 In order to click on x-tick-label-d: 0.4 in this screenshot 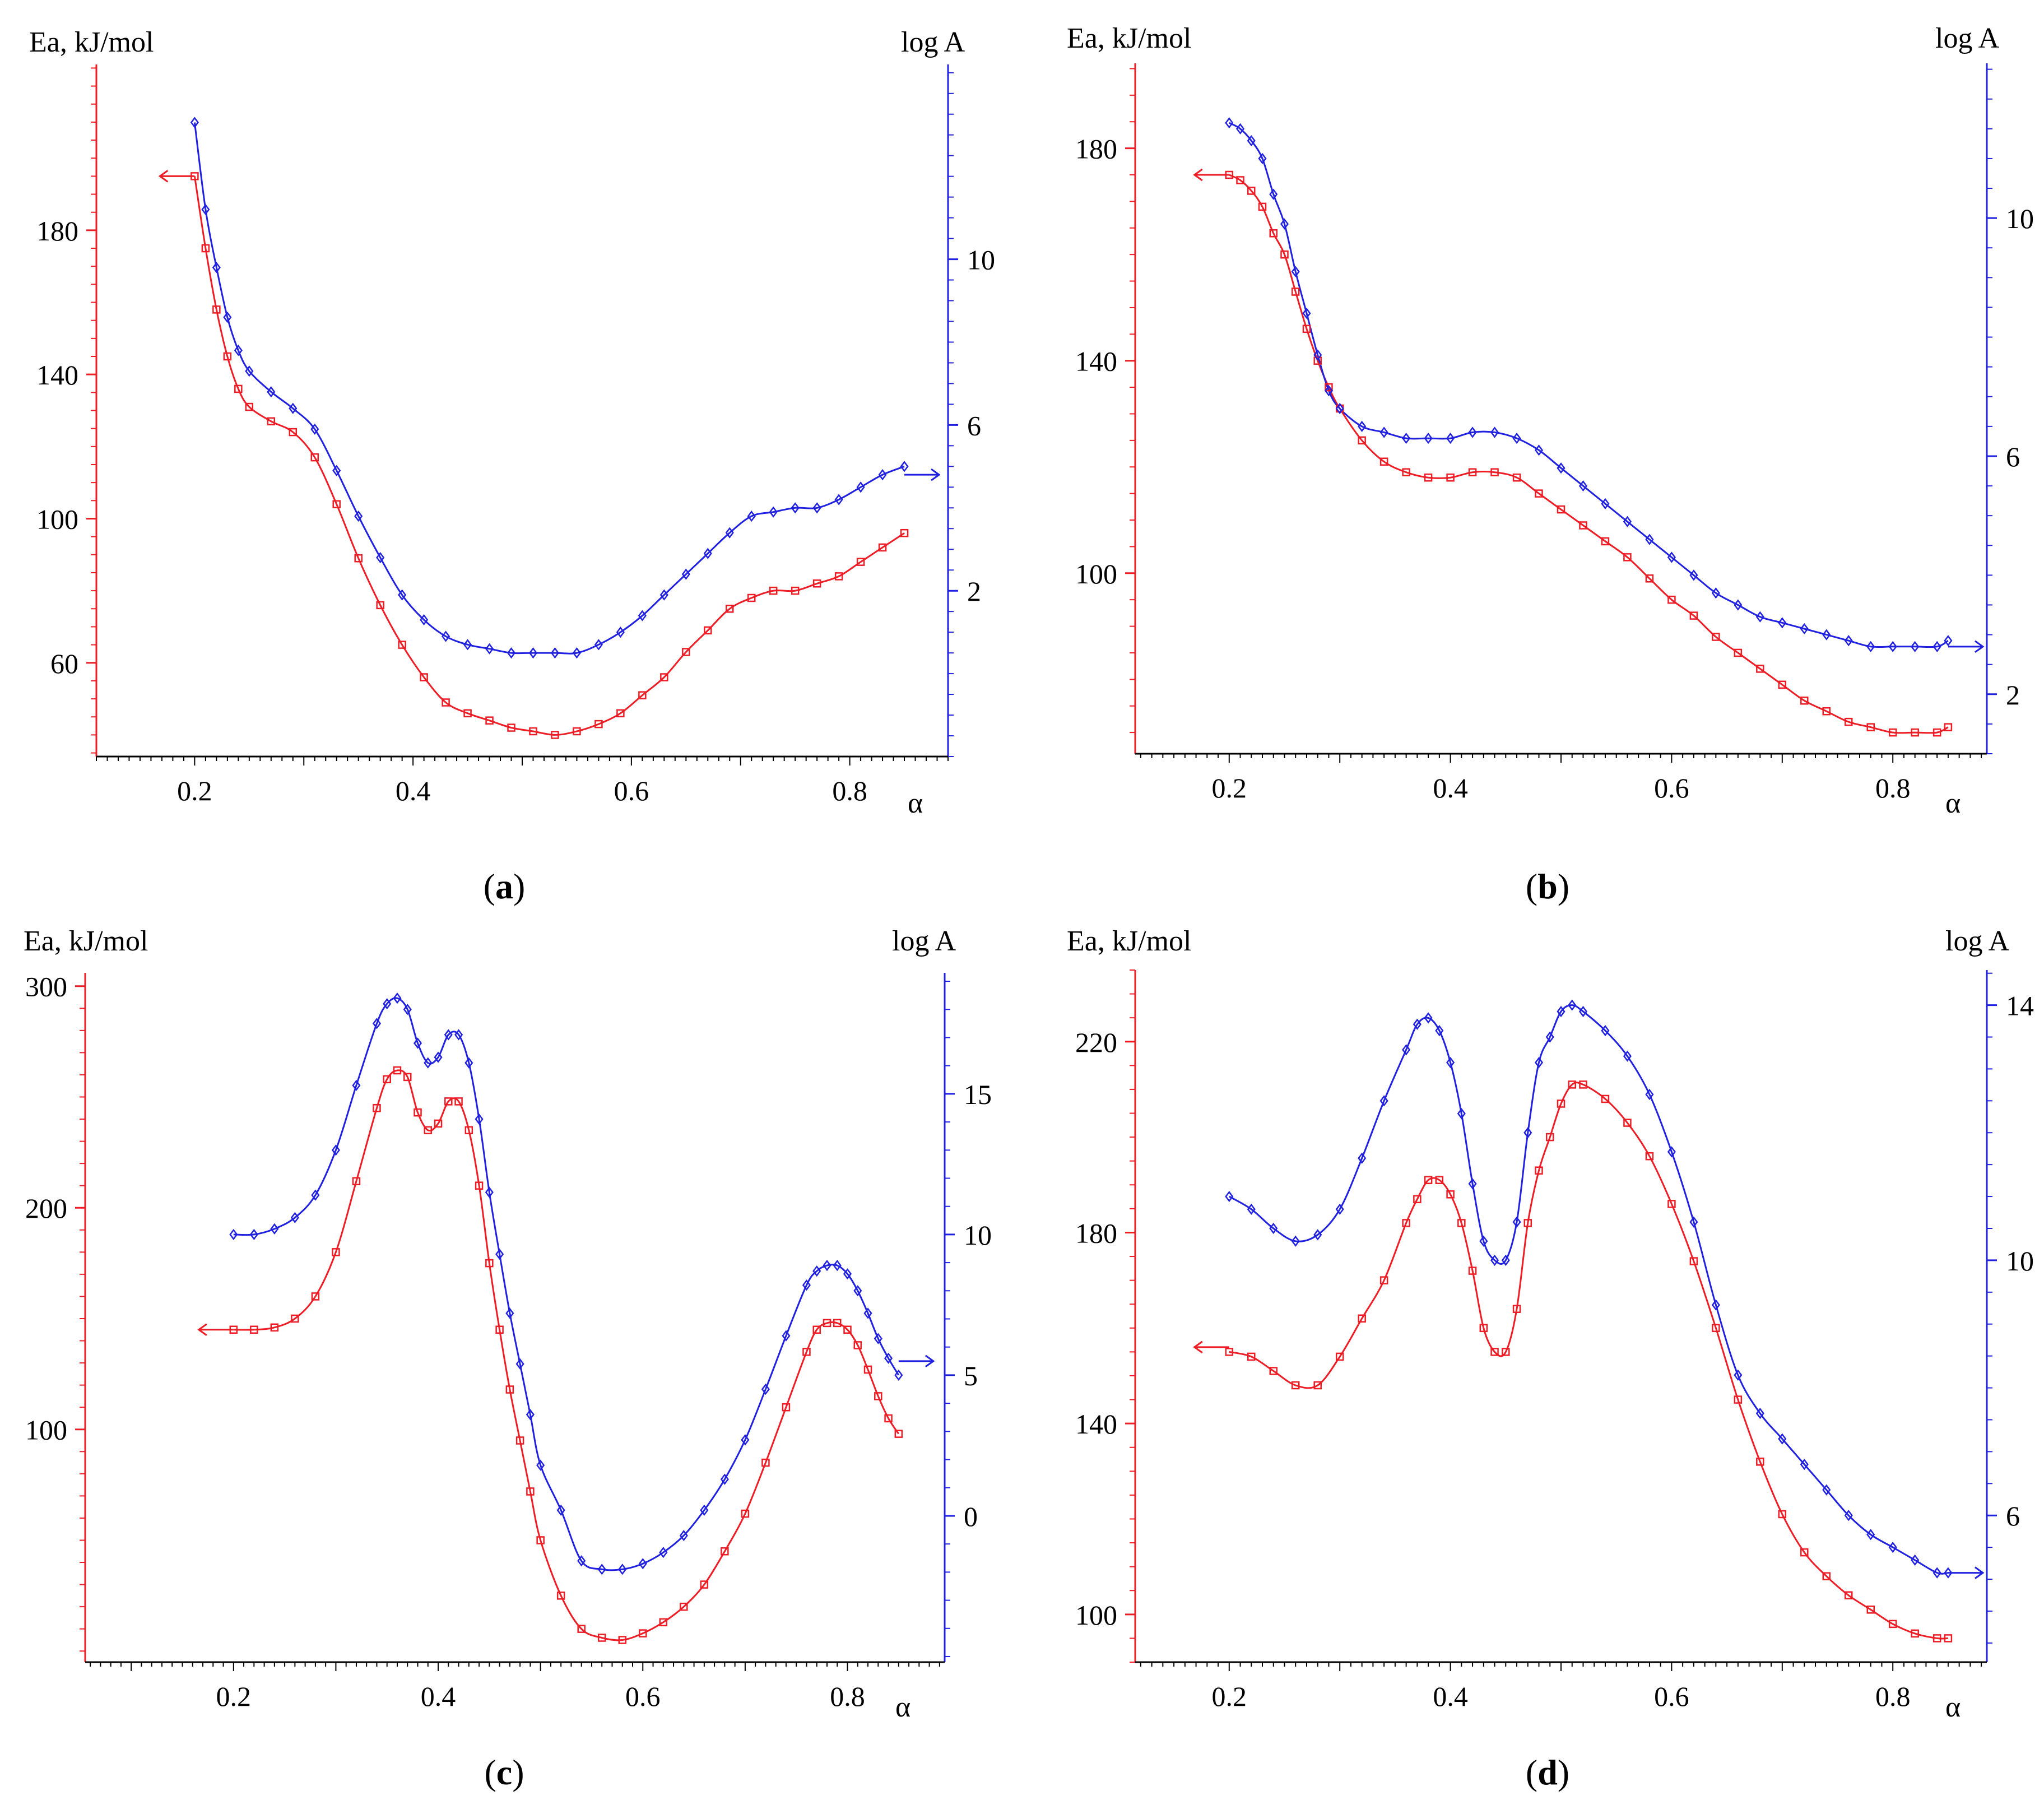, I will do `click(1450, 1696)`.